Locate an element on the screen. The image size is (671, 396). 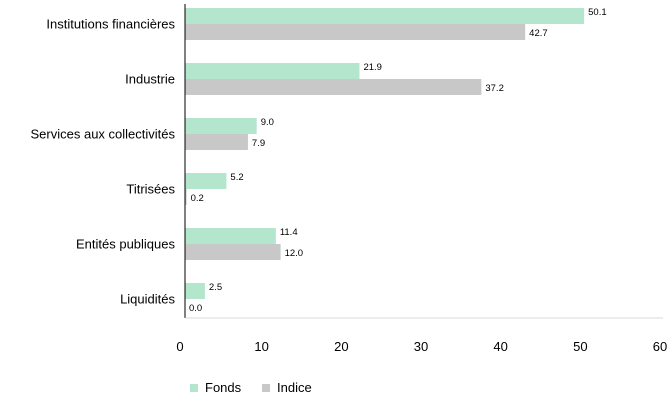
data-label-fonds: 5.2 is located at coordinates (236, 177).